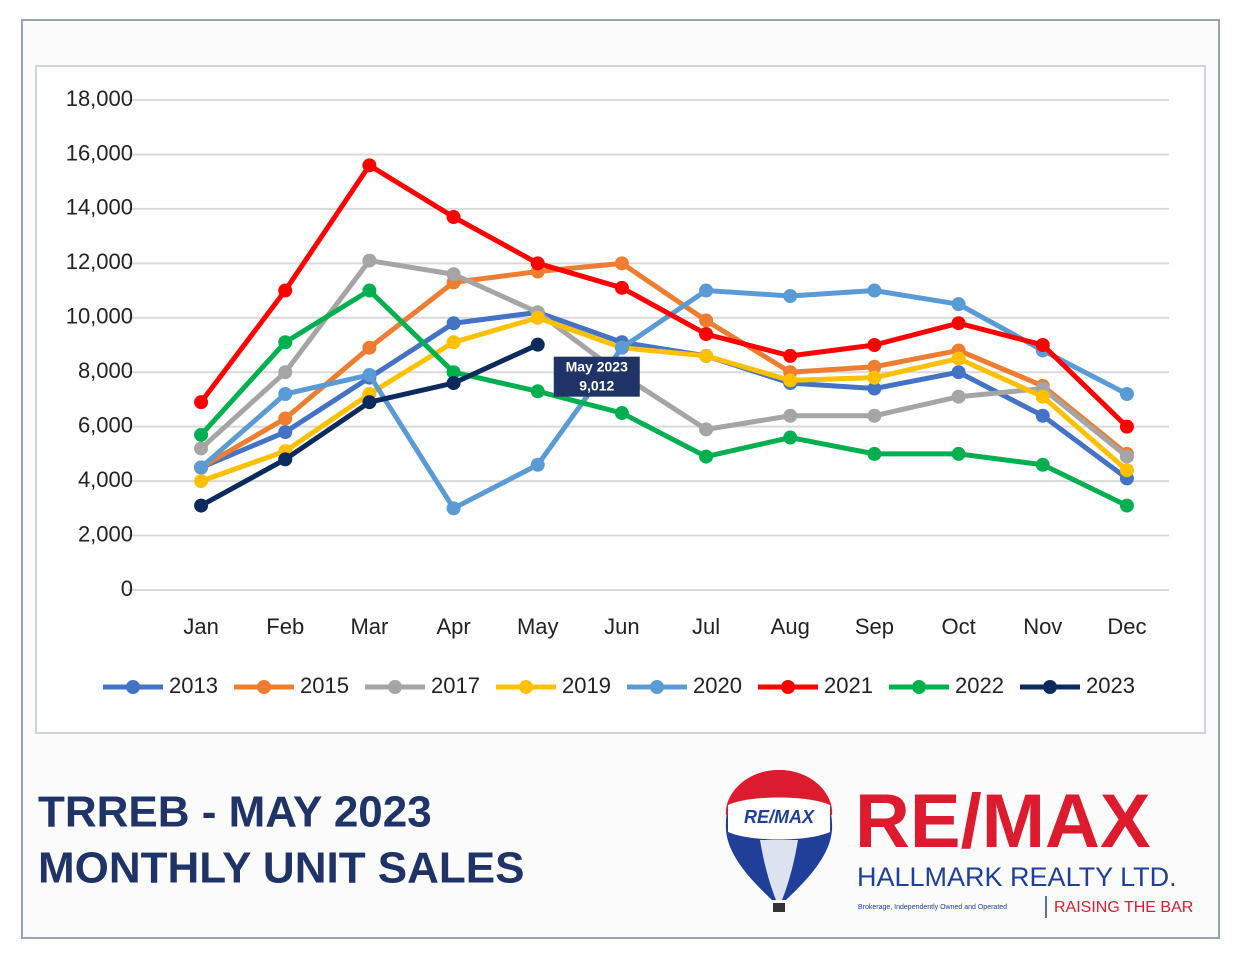  What do you see at coordinates (586, 685) in the screenshot?
I see `legend-label: 2019` at bounding box center [586, 685].